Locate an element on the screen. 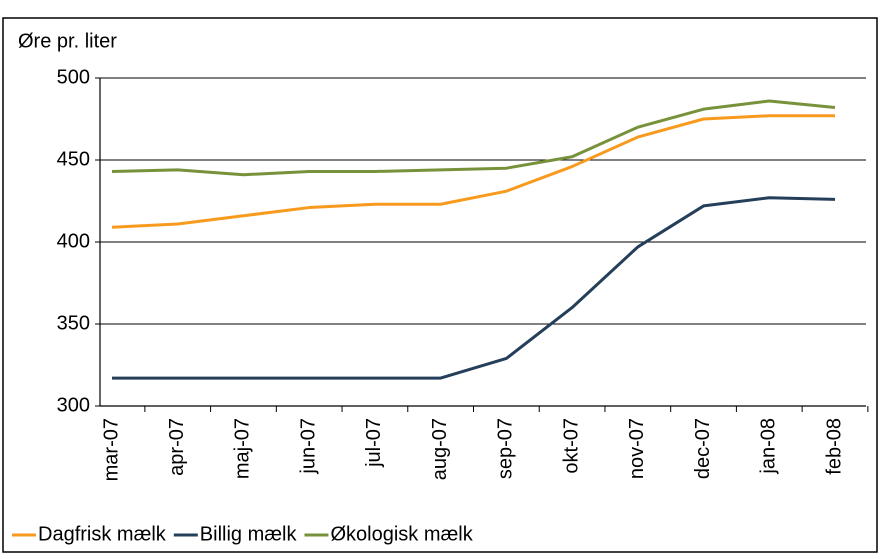  y-tick-label: 450 is located at coordinates (73, 159).